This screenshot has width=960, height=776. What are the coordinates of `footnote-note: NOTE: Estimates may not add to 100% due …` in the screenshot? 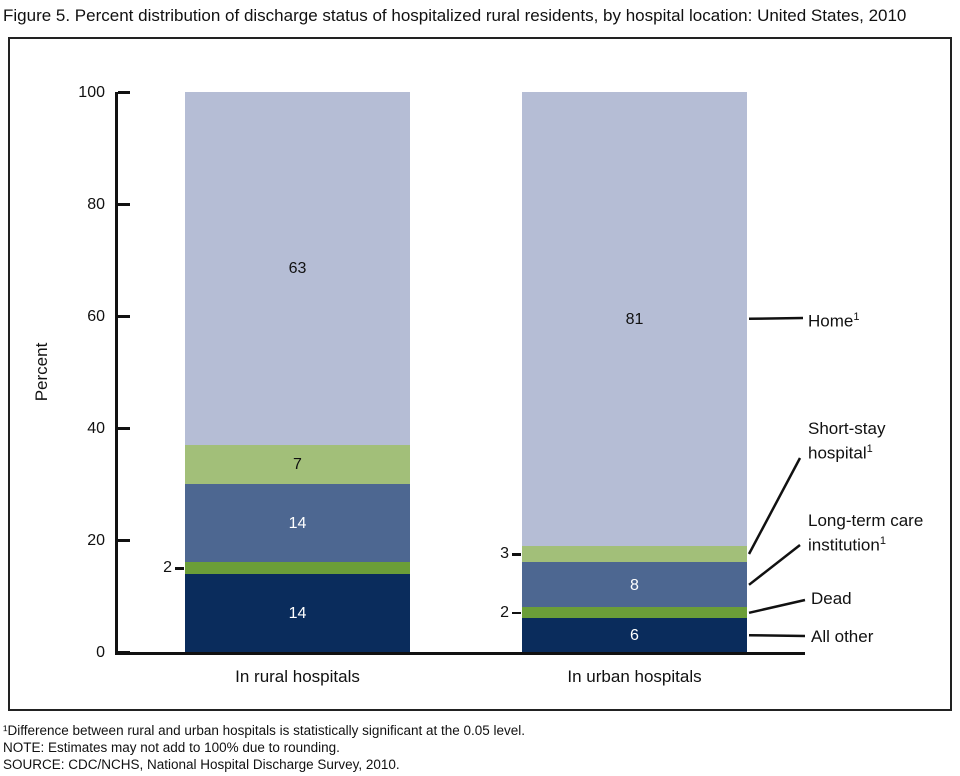 It's located at (171, 747).